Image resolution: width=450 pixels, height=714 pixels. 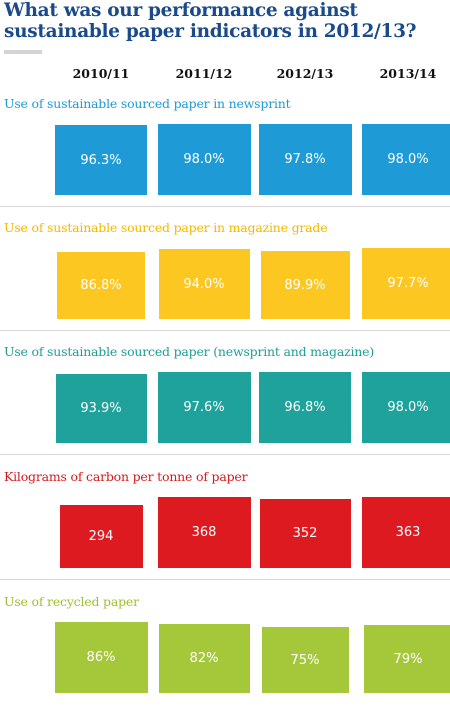 I want to click on year-label: 2011/12, so click(x=204, y=73).